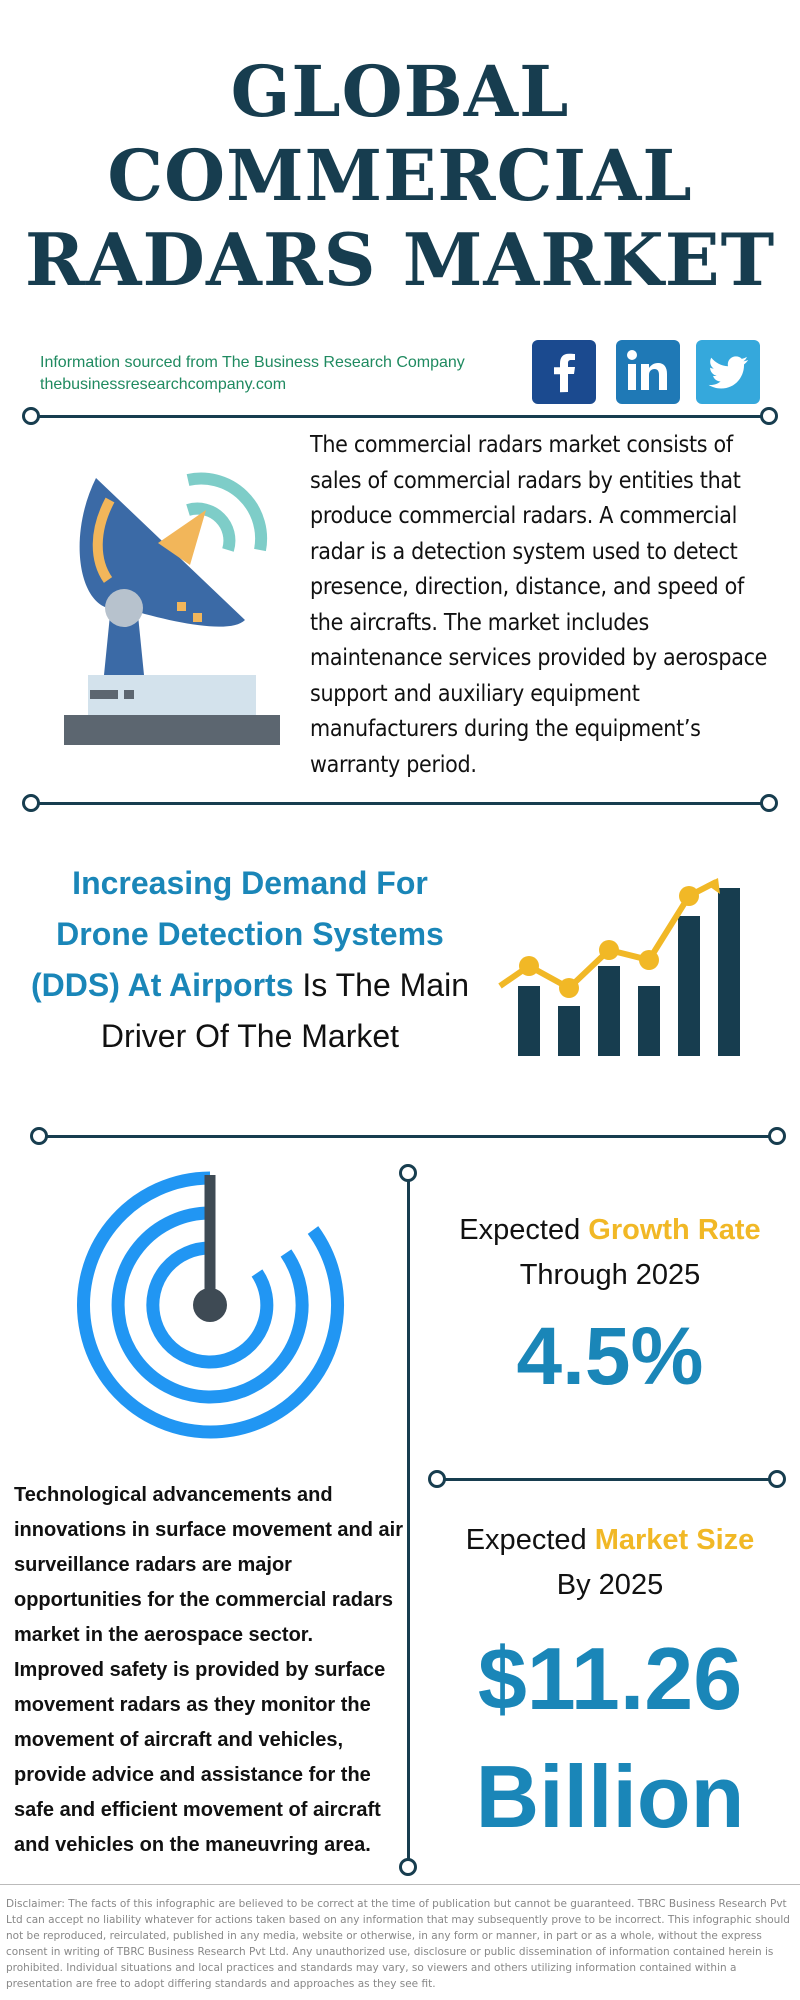 Image resolution: width=800 pixels, height=2000 pixels. What do you see at coordinates (648, 372) in the screenshot?
I see `linkedin-icon` at bounding box center [648, 372].